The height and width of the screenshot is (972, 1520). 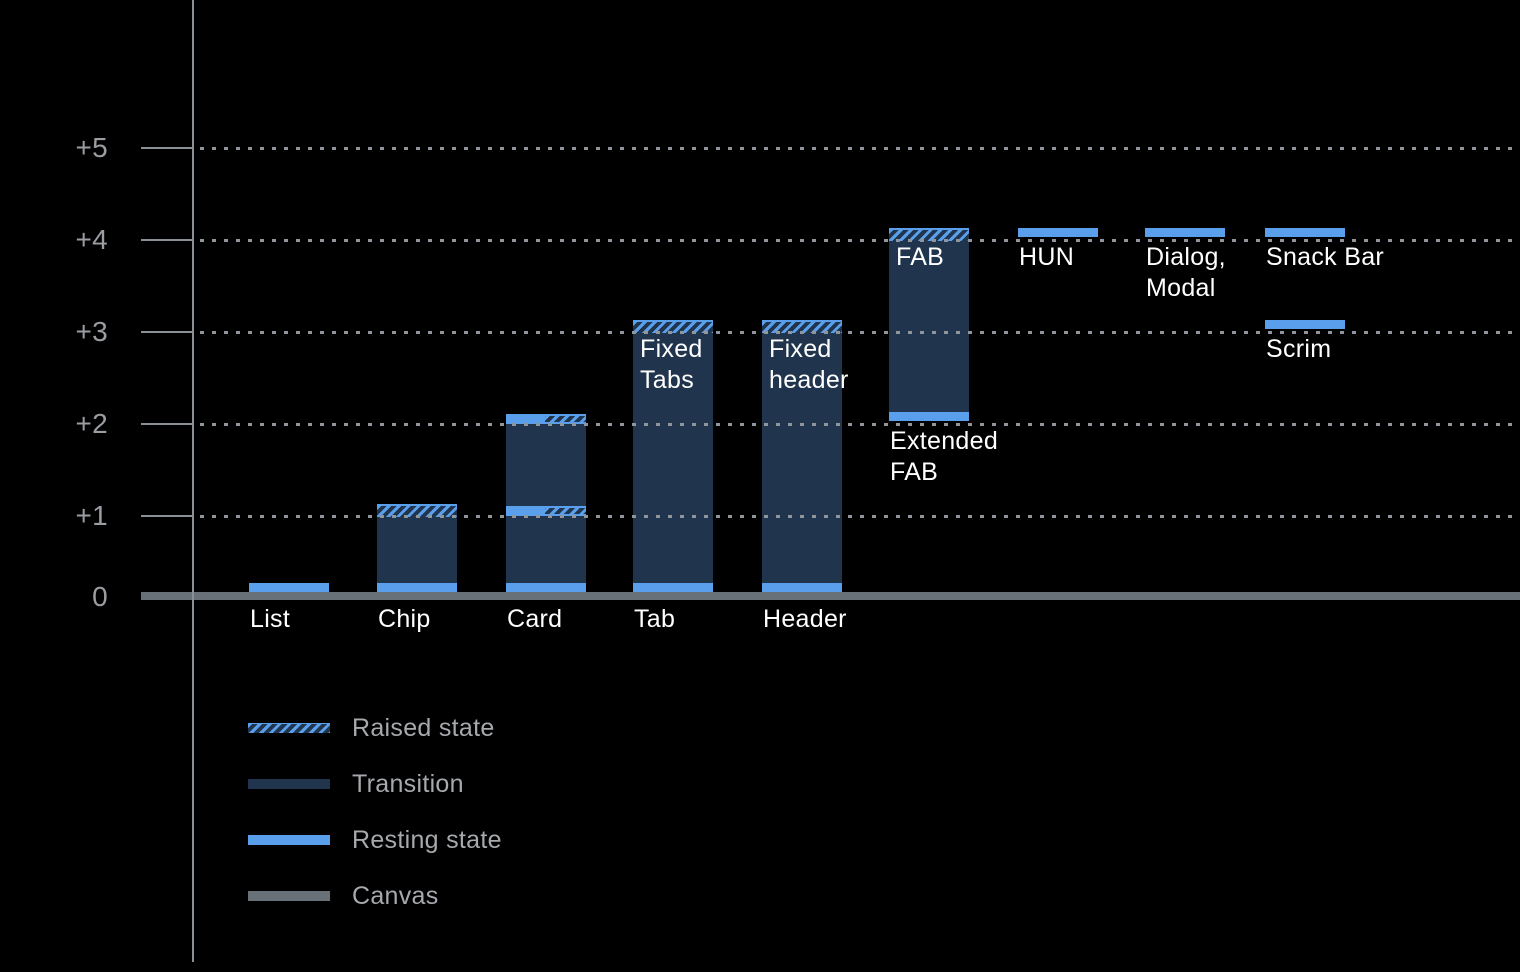 What do you see at coordinates (408, 784) in the screenshot?
I see `legend-label-transition: Transition` at bounding box center [408, 784].